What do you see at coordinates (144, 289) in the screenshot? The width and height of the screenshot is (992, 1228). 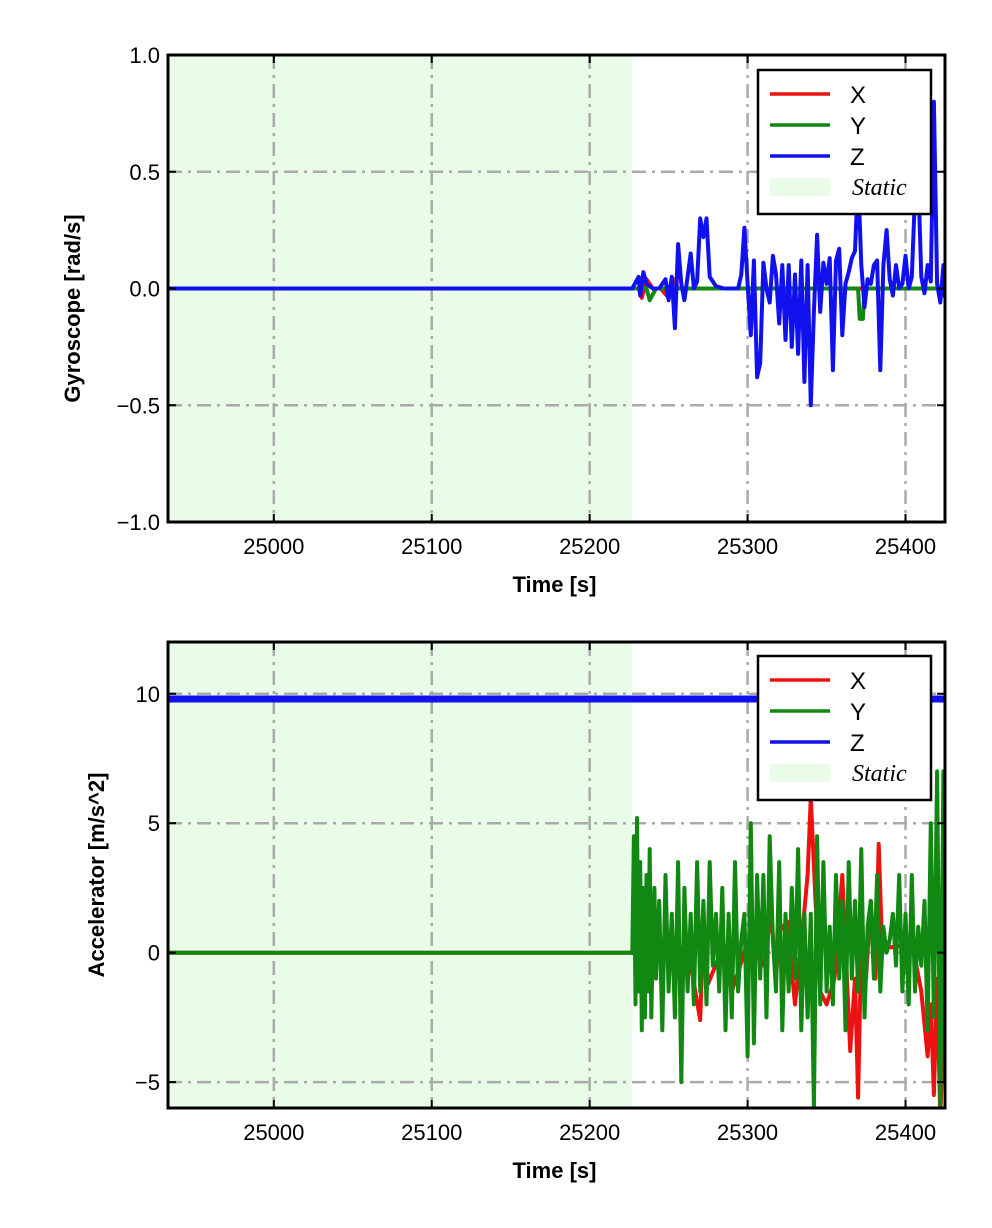 I see `y-tick-label: 0.0` at bounding box center [144, 289].